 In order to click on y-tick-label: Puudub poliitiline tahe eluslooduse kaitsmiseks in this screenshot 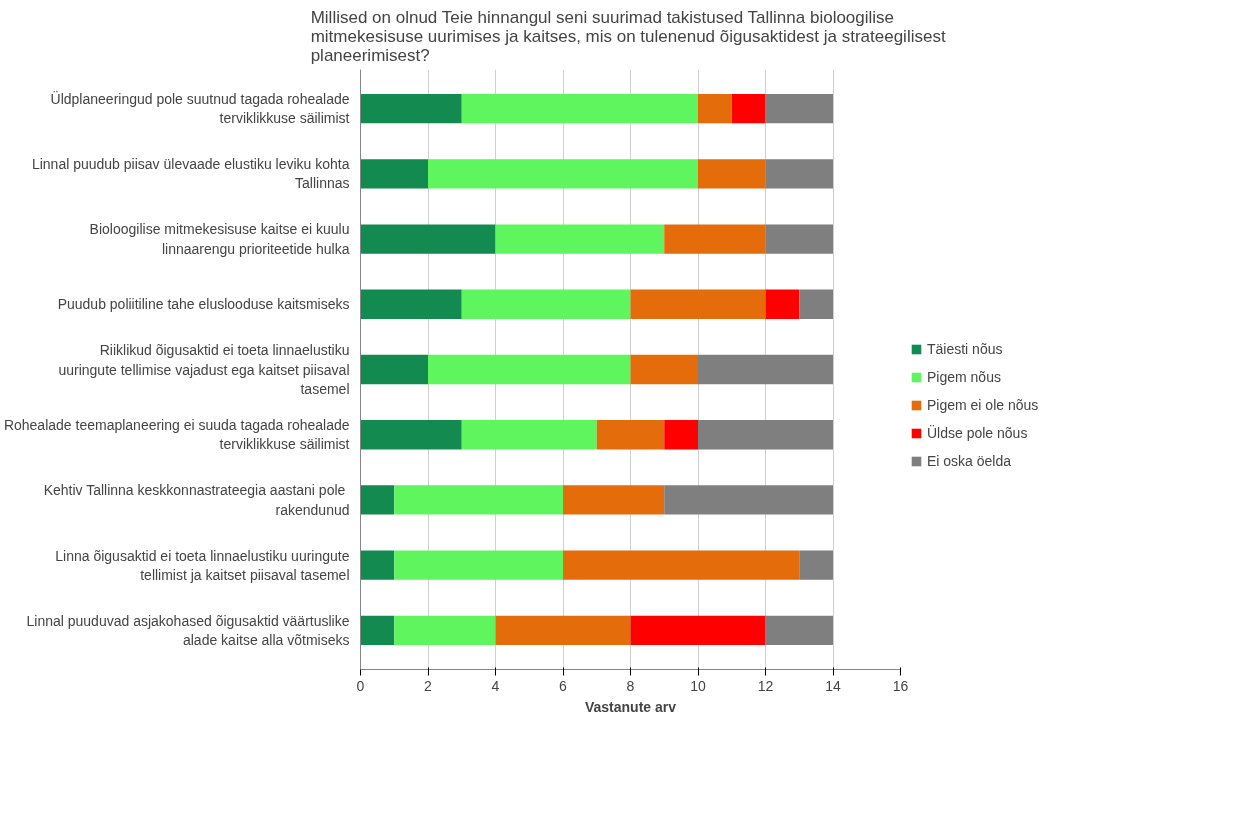, I will do `click(203, 304)`.